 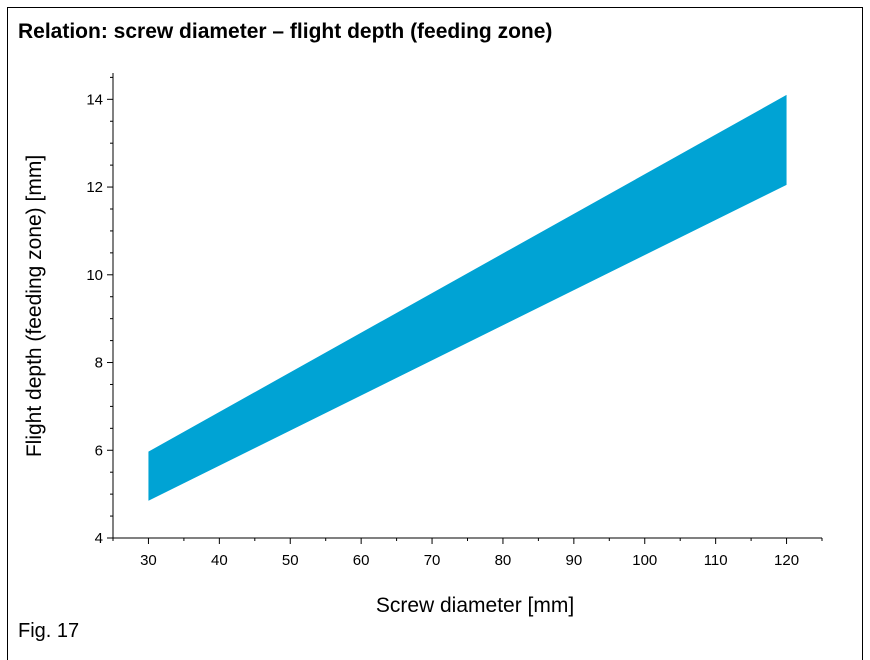 I want to click on y-tick-label-14: 14, so click(x=94, y=99).